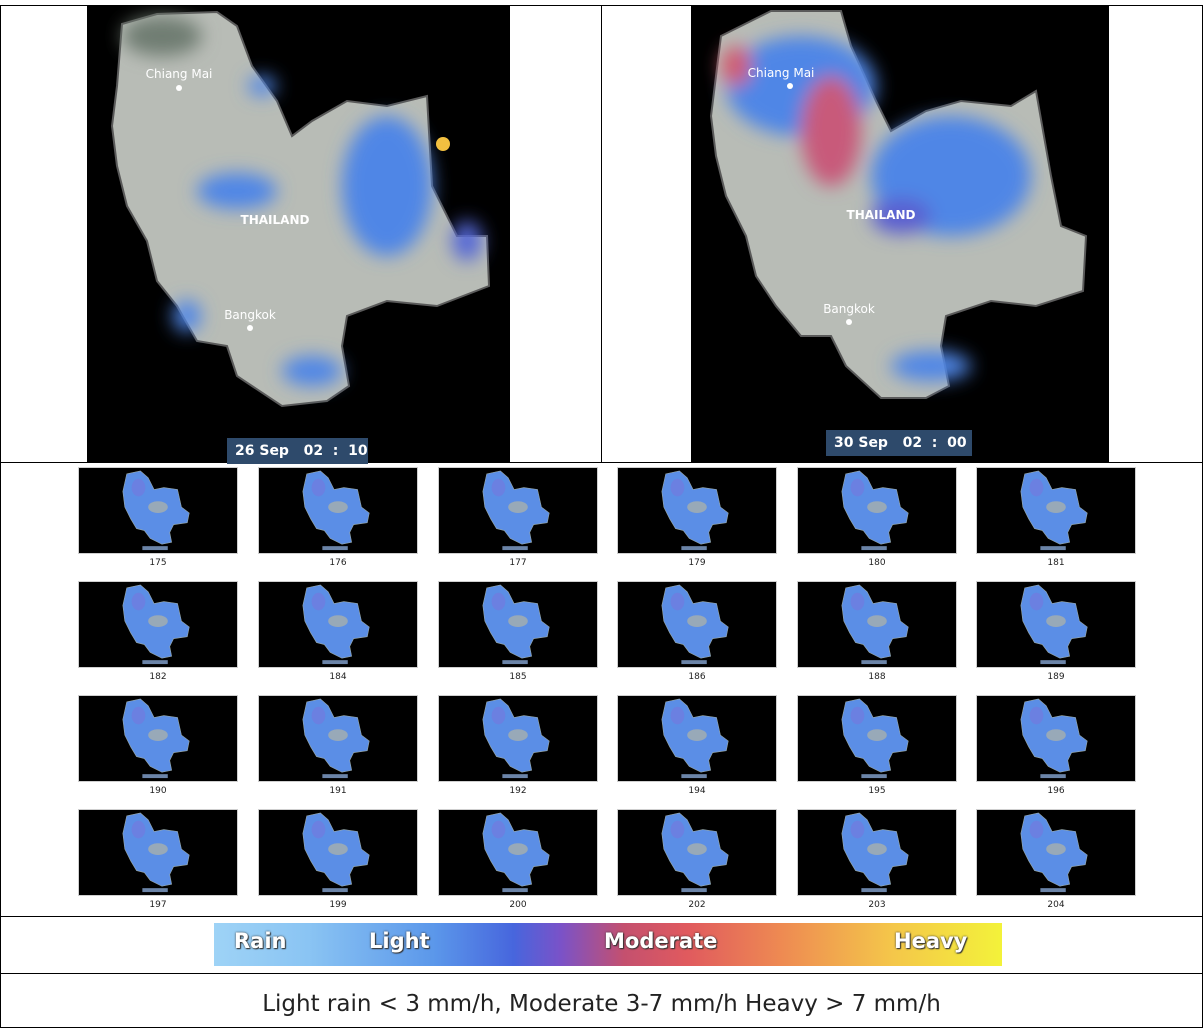 The width and height of the screenshot is (1203, 1030). What do you see at coordinates (877, 905) in the screenshot?
I see `frame-number-label: 203` at bounding box center [877, 905].